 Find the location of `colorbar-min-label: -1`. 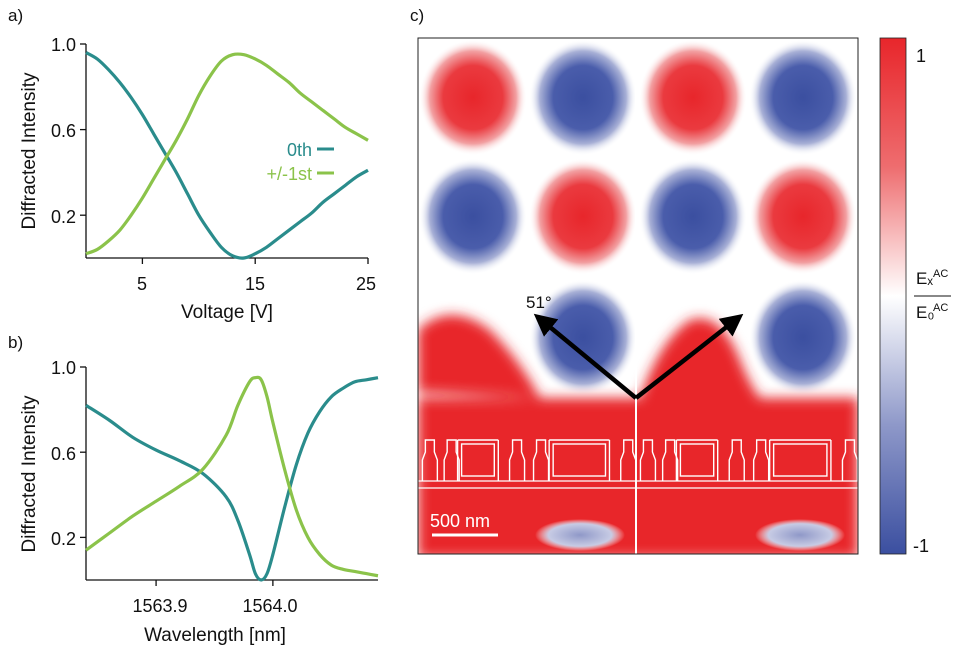

colorbar-min-label: -1 is located at coordinates (921, 546).